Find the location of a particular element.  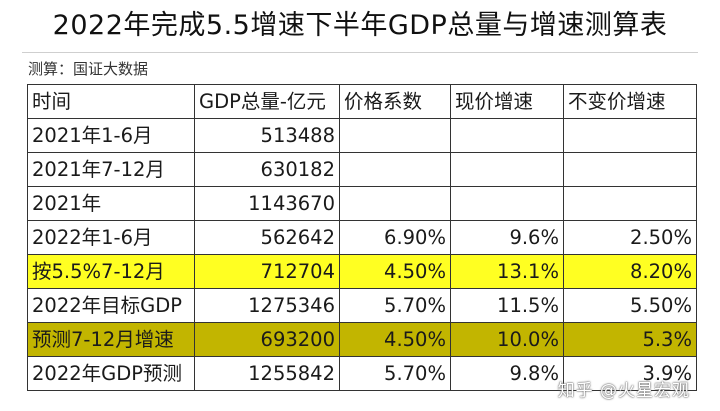

table-row: 2021年 1143670 is located at coordinates (362, 203).